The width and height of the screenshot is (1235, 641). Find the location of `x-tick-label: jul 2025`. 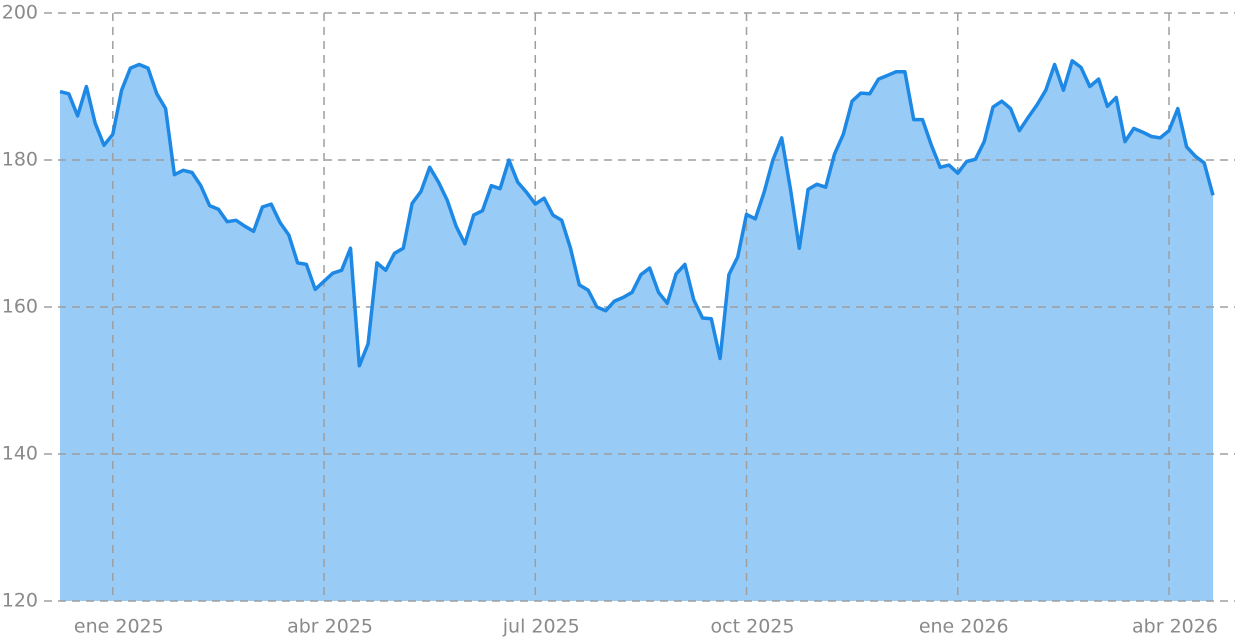

x-tick-label: jul 2025 is located at coordinates (541, 627).